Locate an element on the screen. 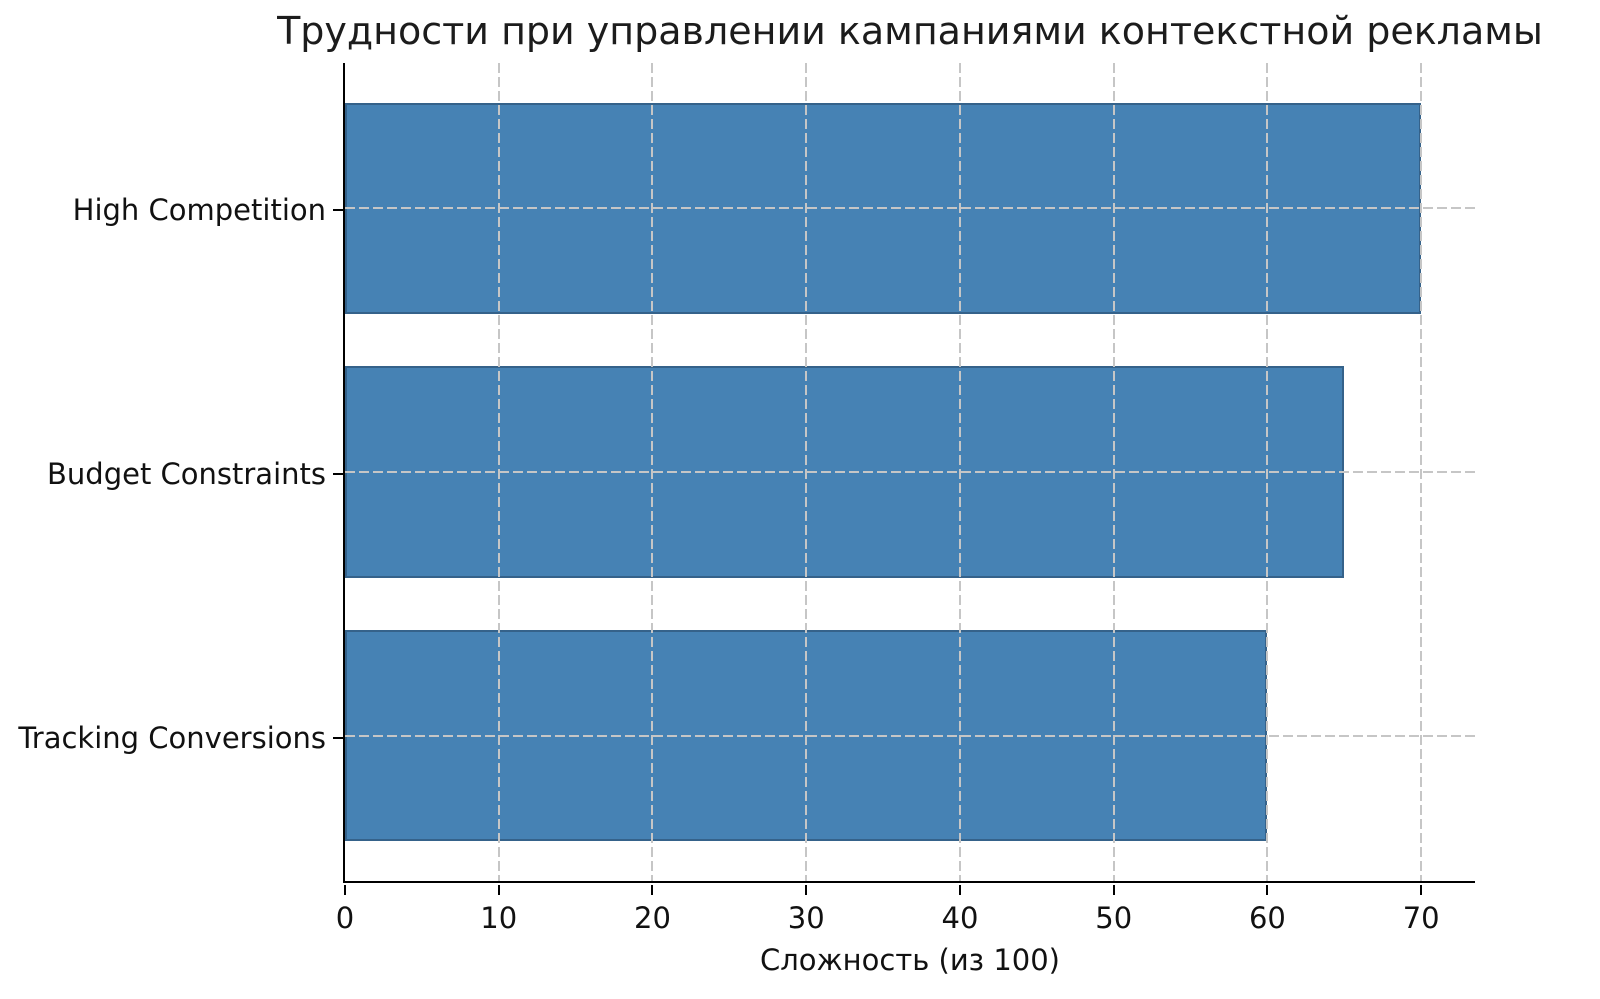  y-tick-label-tracking-conversions: Tracking Conversions is located at coordinates (172, 737).